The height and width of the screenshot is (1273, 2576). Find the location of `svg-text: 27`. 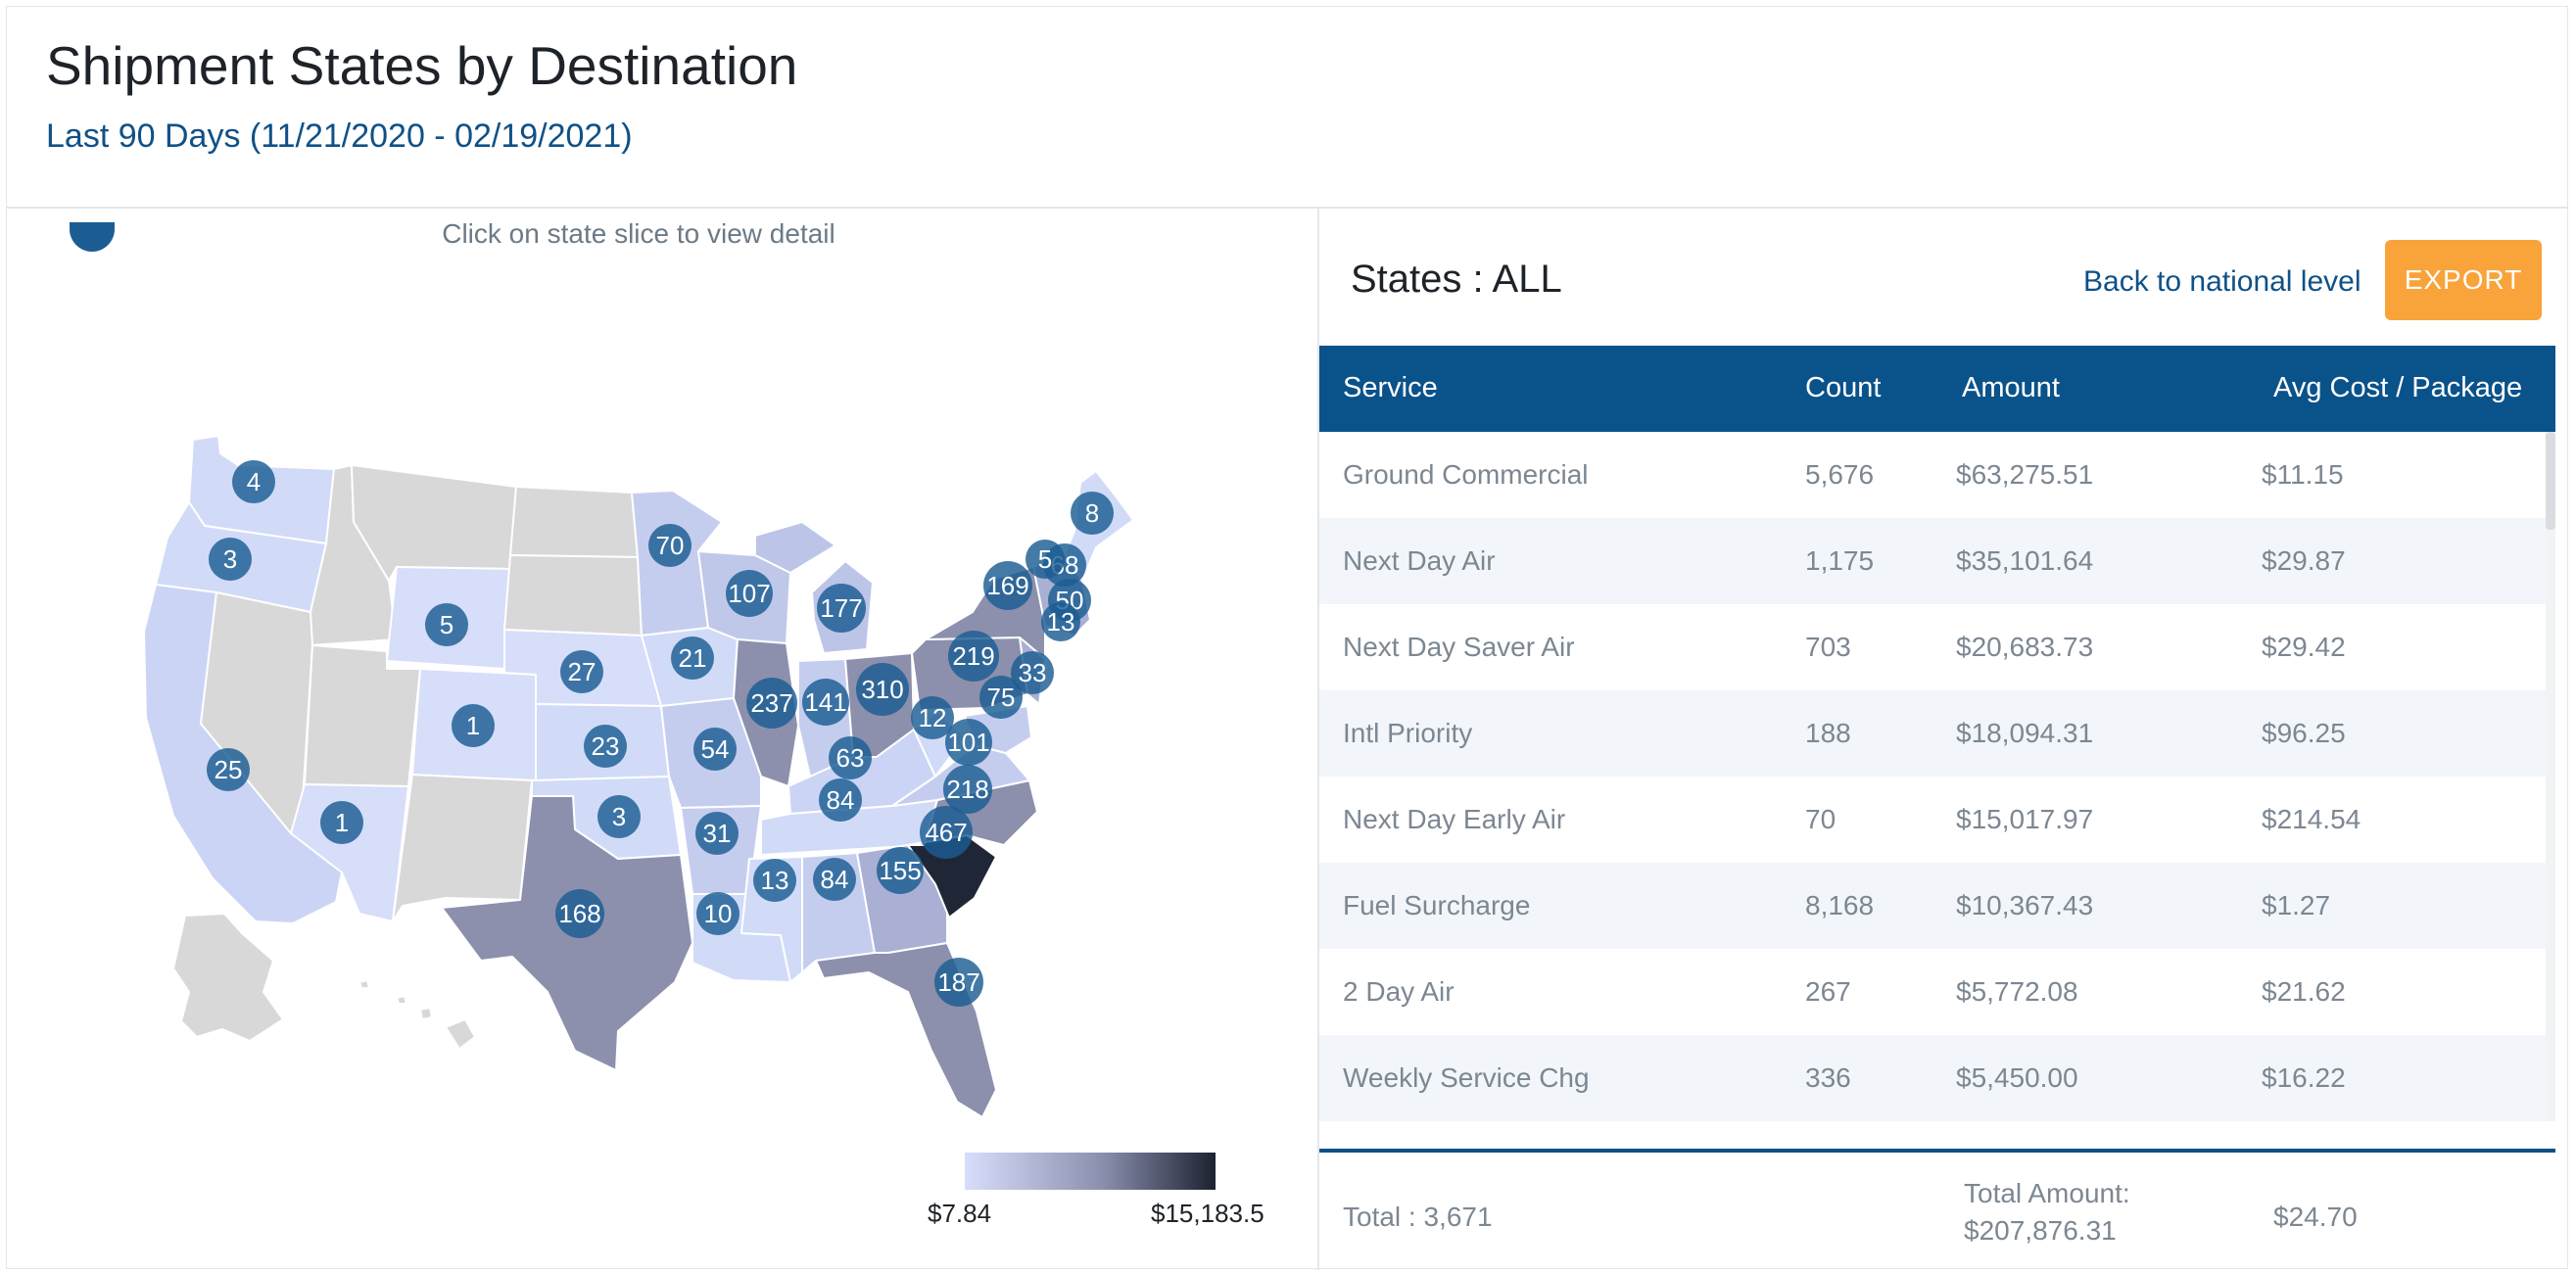

svg-text: 27 is located at coordinates (582, 672).